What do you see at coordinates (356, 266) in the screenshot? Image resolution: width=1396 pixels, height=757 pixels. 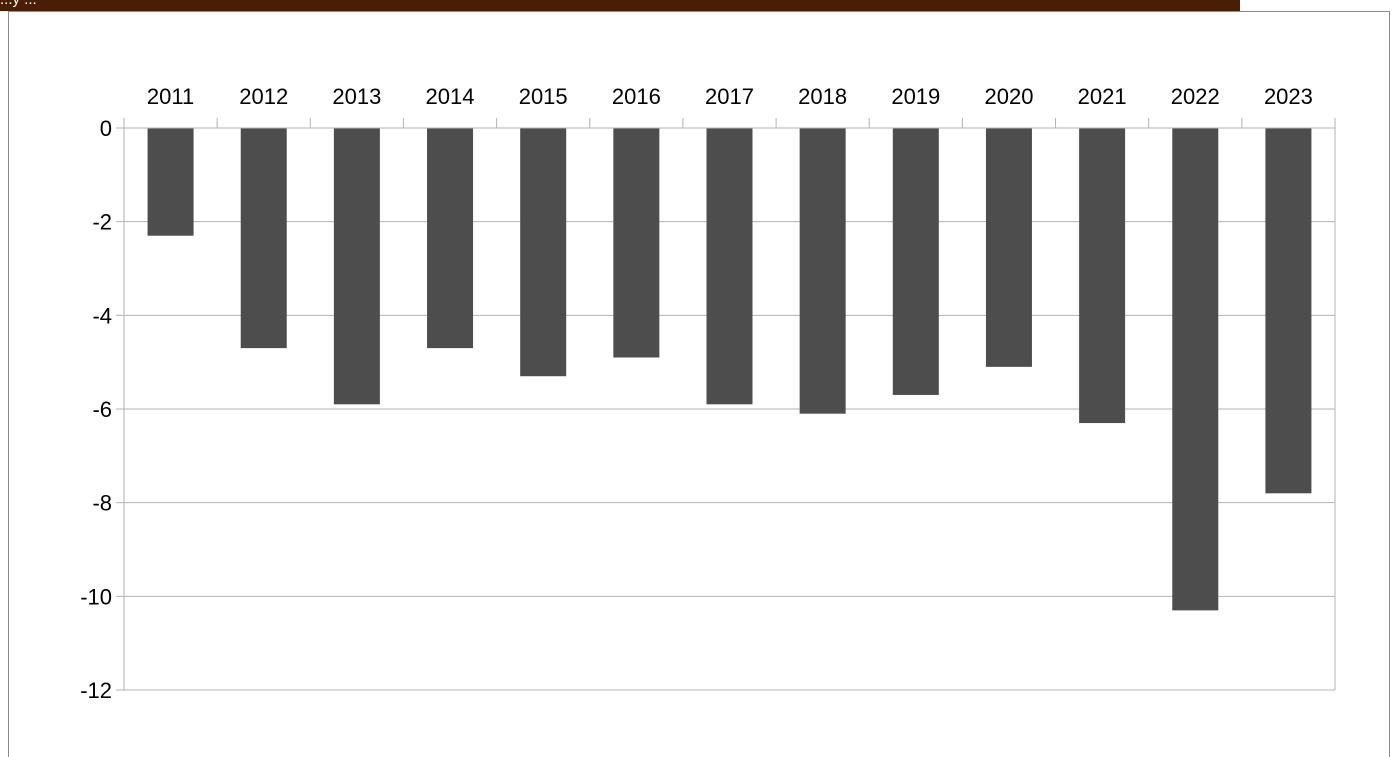 I see `bar-2013` at bounding box center [356, 266].